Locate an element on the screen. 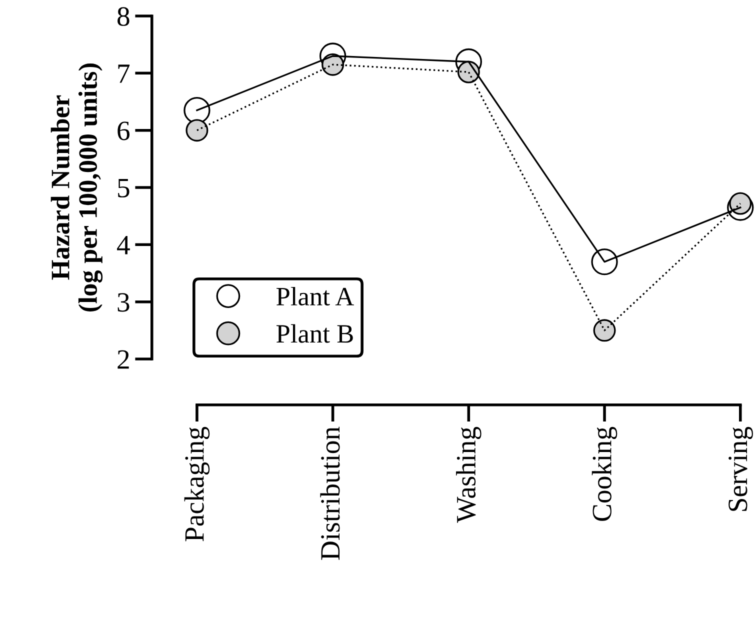 This screenshot has height=625, width=756. y-axis-title: Hazard Number (log per 100,000 units) is located at coordinates (76, 188).